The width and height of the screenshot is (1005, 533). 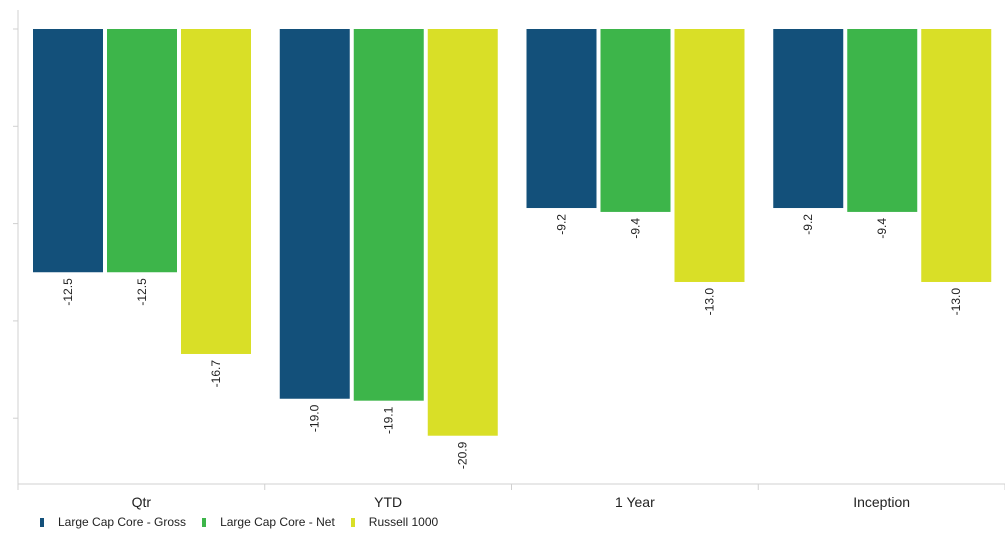 I want to click on legend-label-russell: Russell 1000, so click(x=403, y=522).